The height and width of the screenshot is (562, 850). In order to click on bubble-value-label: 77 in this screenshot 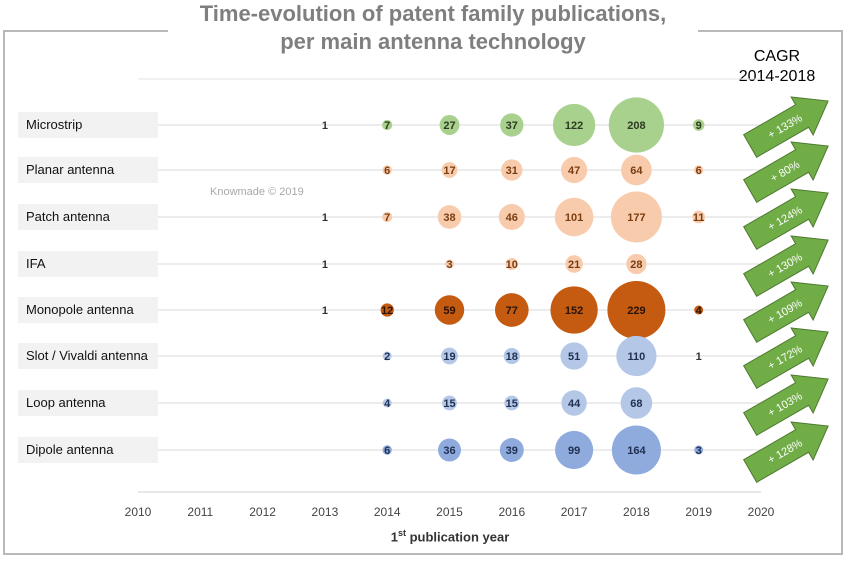, I will do `click(512, 311)`.